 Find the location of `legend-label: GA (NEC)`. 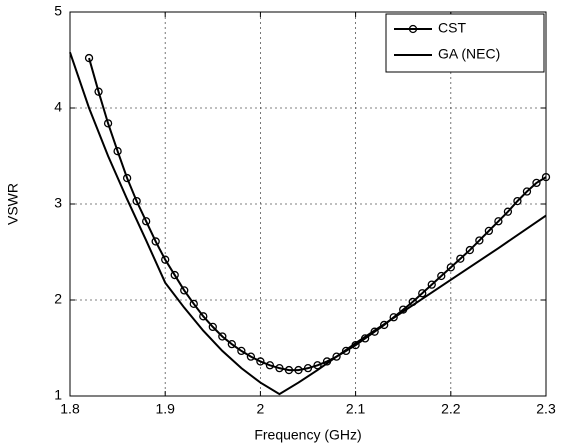

legend-label: GA (NEC) is located at coordinates (469, 54).